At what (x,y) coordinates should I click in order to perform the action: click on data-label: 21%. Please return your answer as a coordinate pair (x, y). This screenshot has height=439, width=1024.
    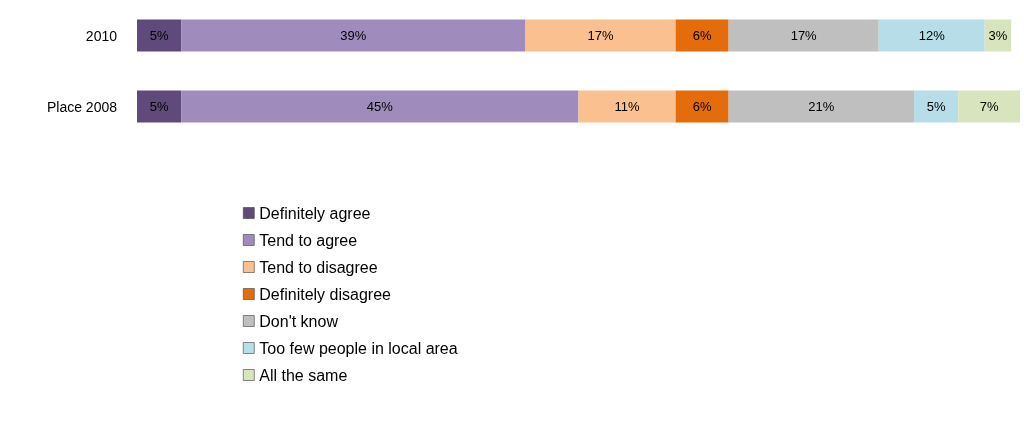
    Looking at the image, I should click on (821, 106).